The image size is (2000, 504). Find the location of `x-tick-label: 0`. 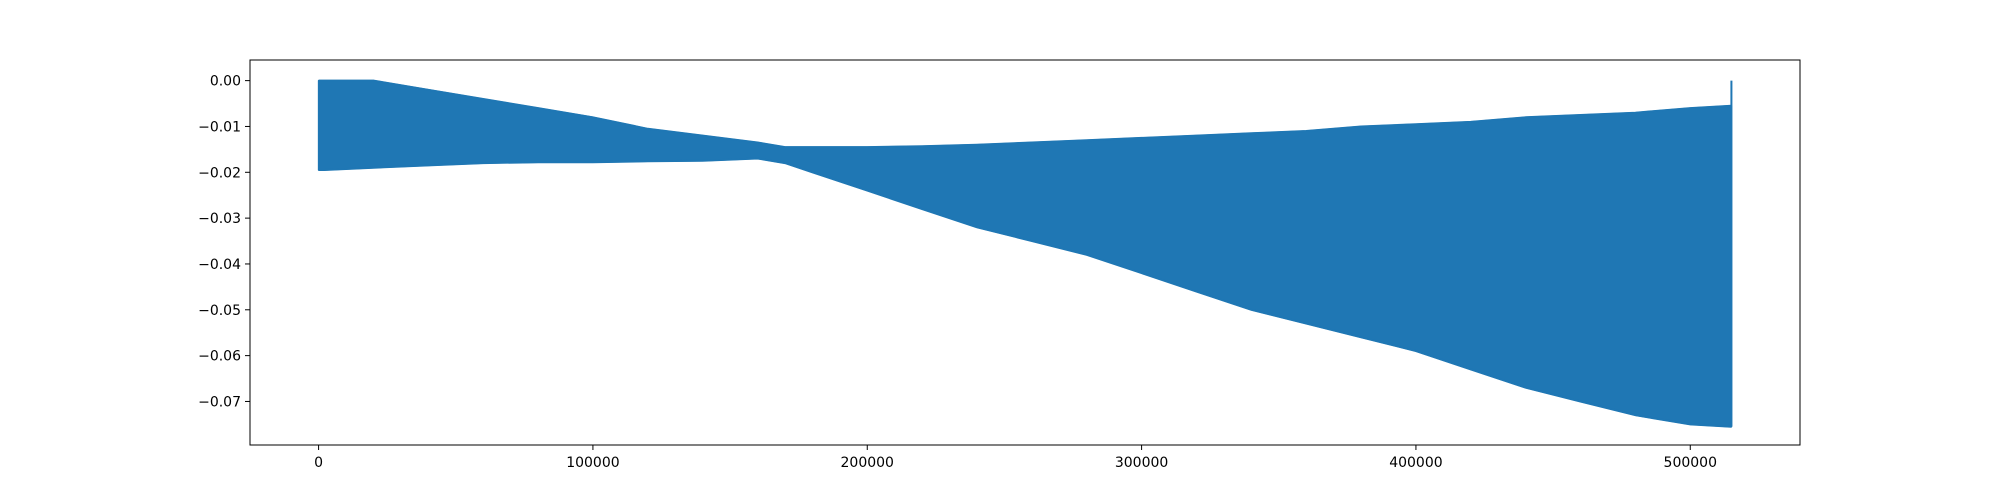

x-tick-label: 0 is located at coordinates (318, 463).